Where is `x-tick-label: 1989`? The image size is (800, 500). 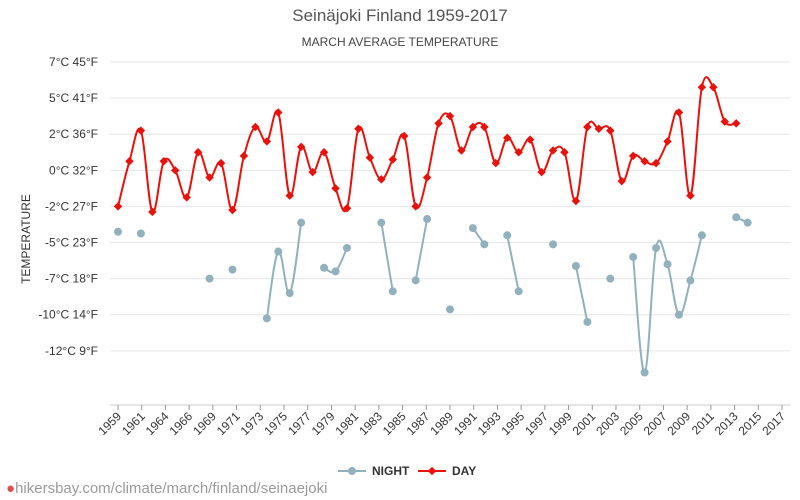 x-tick-label: 1989 is located at coordinates (441, 423).